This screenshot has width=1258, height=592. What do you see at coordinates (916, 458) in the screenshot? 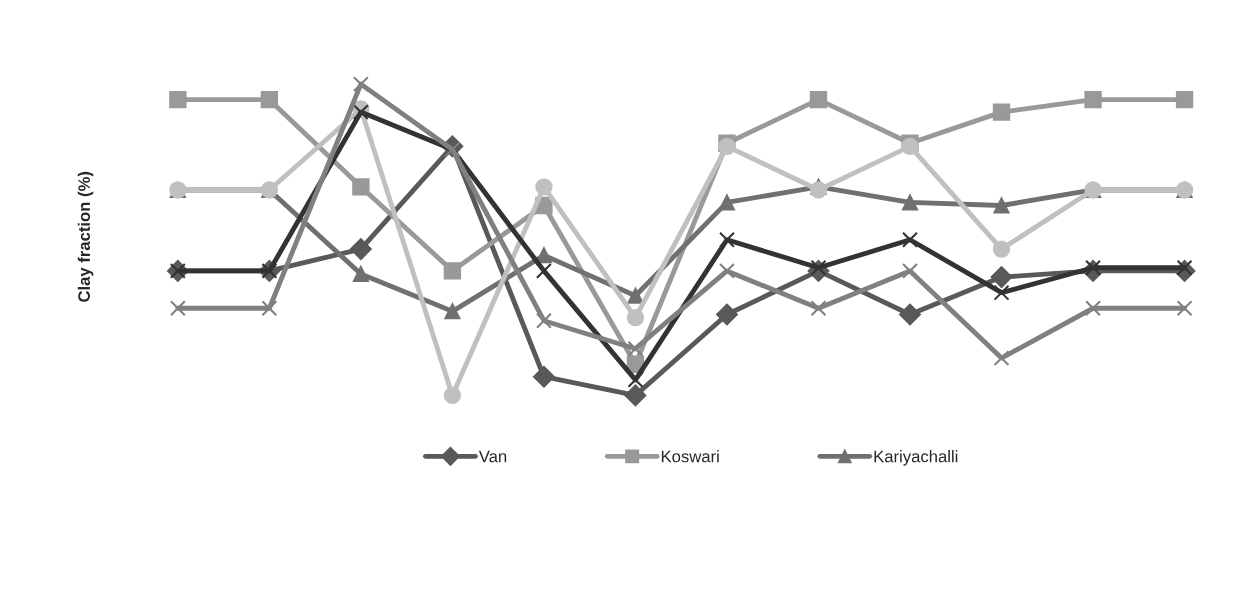
I see `legend-label: Kariyachalli` at bounding box center [916, 458].